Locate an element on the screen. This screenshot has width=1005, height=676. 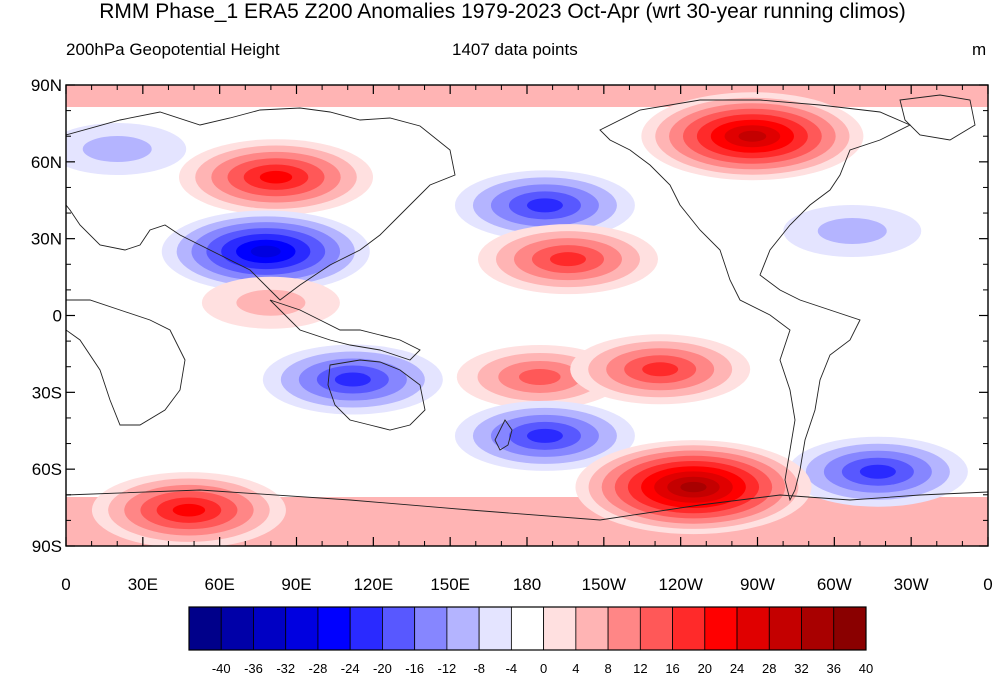
colorbar-label: 16 is located at coordinates (672, 668).